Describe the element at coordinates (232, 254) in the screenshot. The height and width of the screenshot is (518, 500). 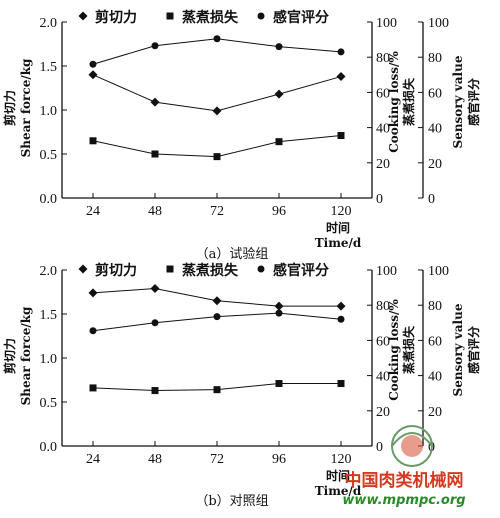
I see `panel-caption: （a）试验组` at that location.